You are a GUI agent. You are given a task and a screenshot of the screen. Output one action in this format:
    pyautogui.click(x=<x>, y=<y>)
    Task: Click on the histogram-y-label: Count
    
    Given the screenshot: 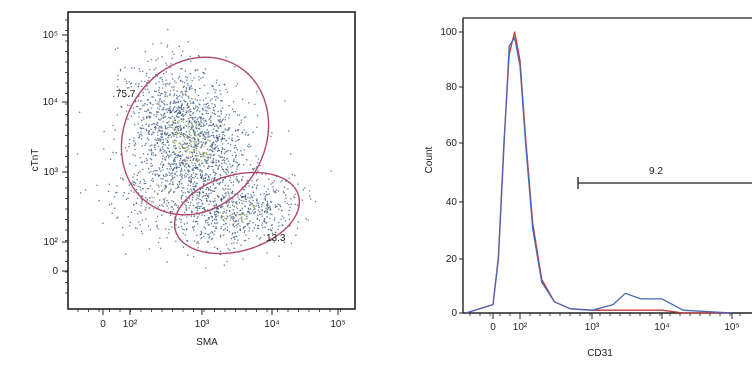 What is the action you would take?
    pyautogui.click(x=429, y=159)
    